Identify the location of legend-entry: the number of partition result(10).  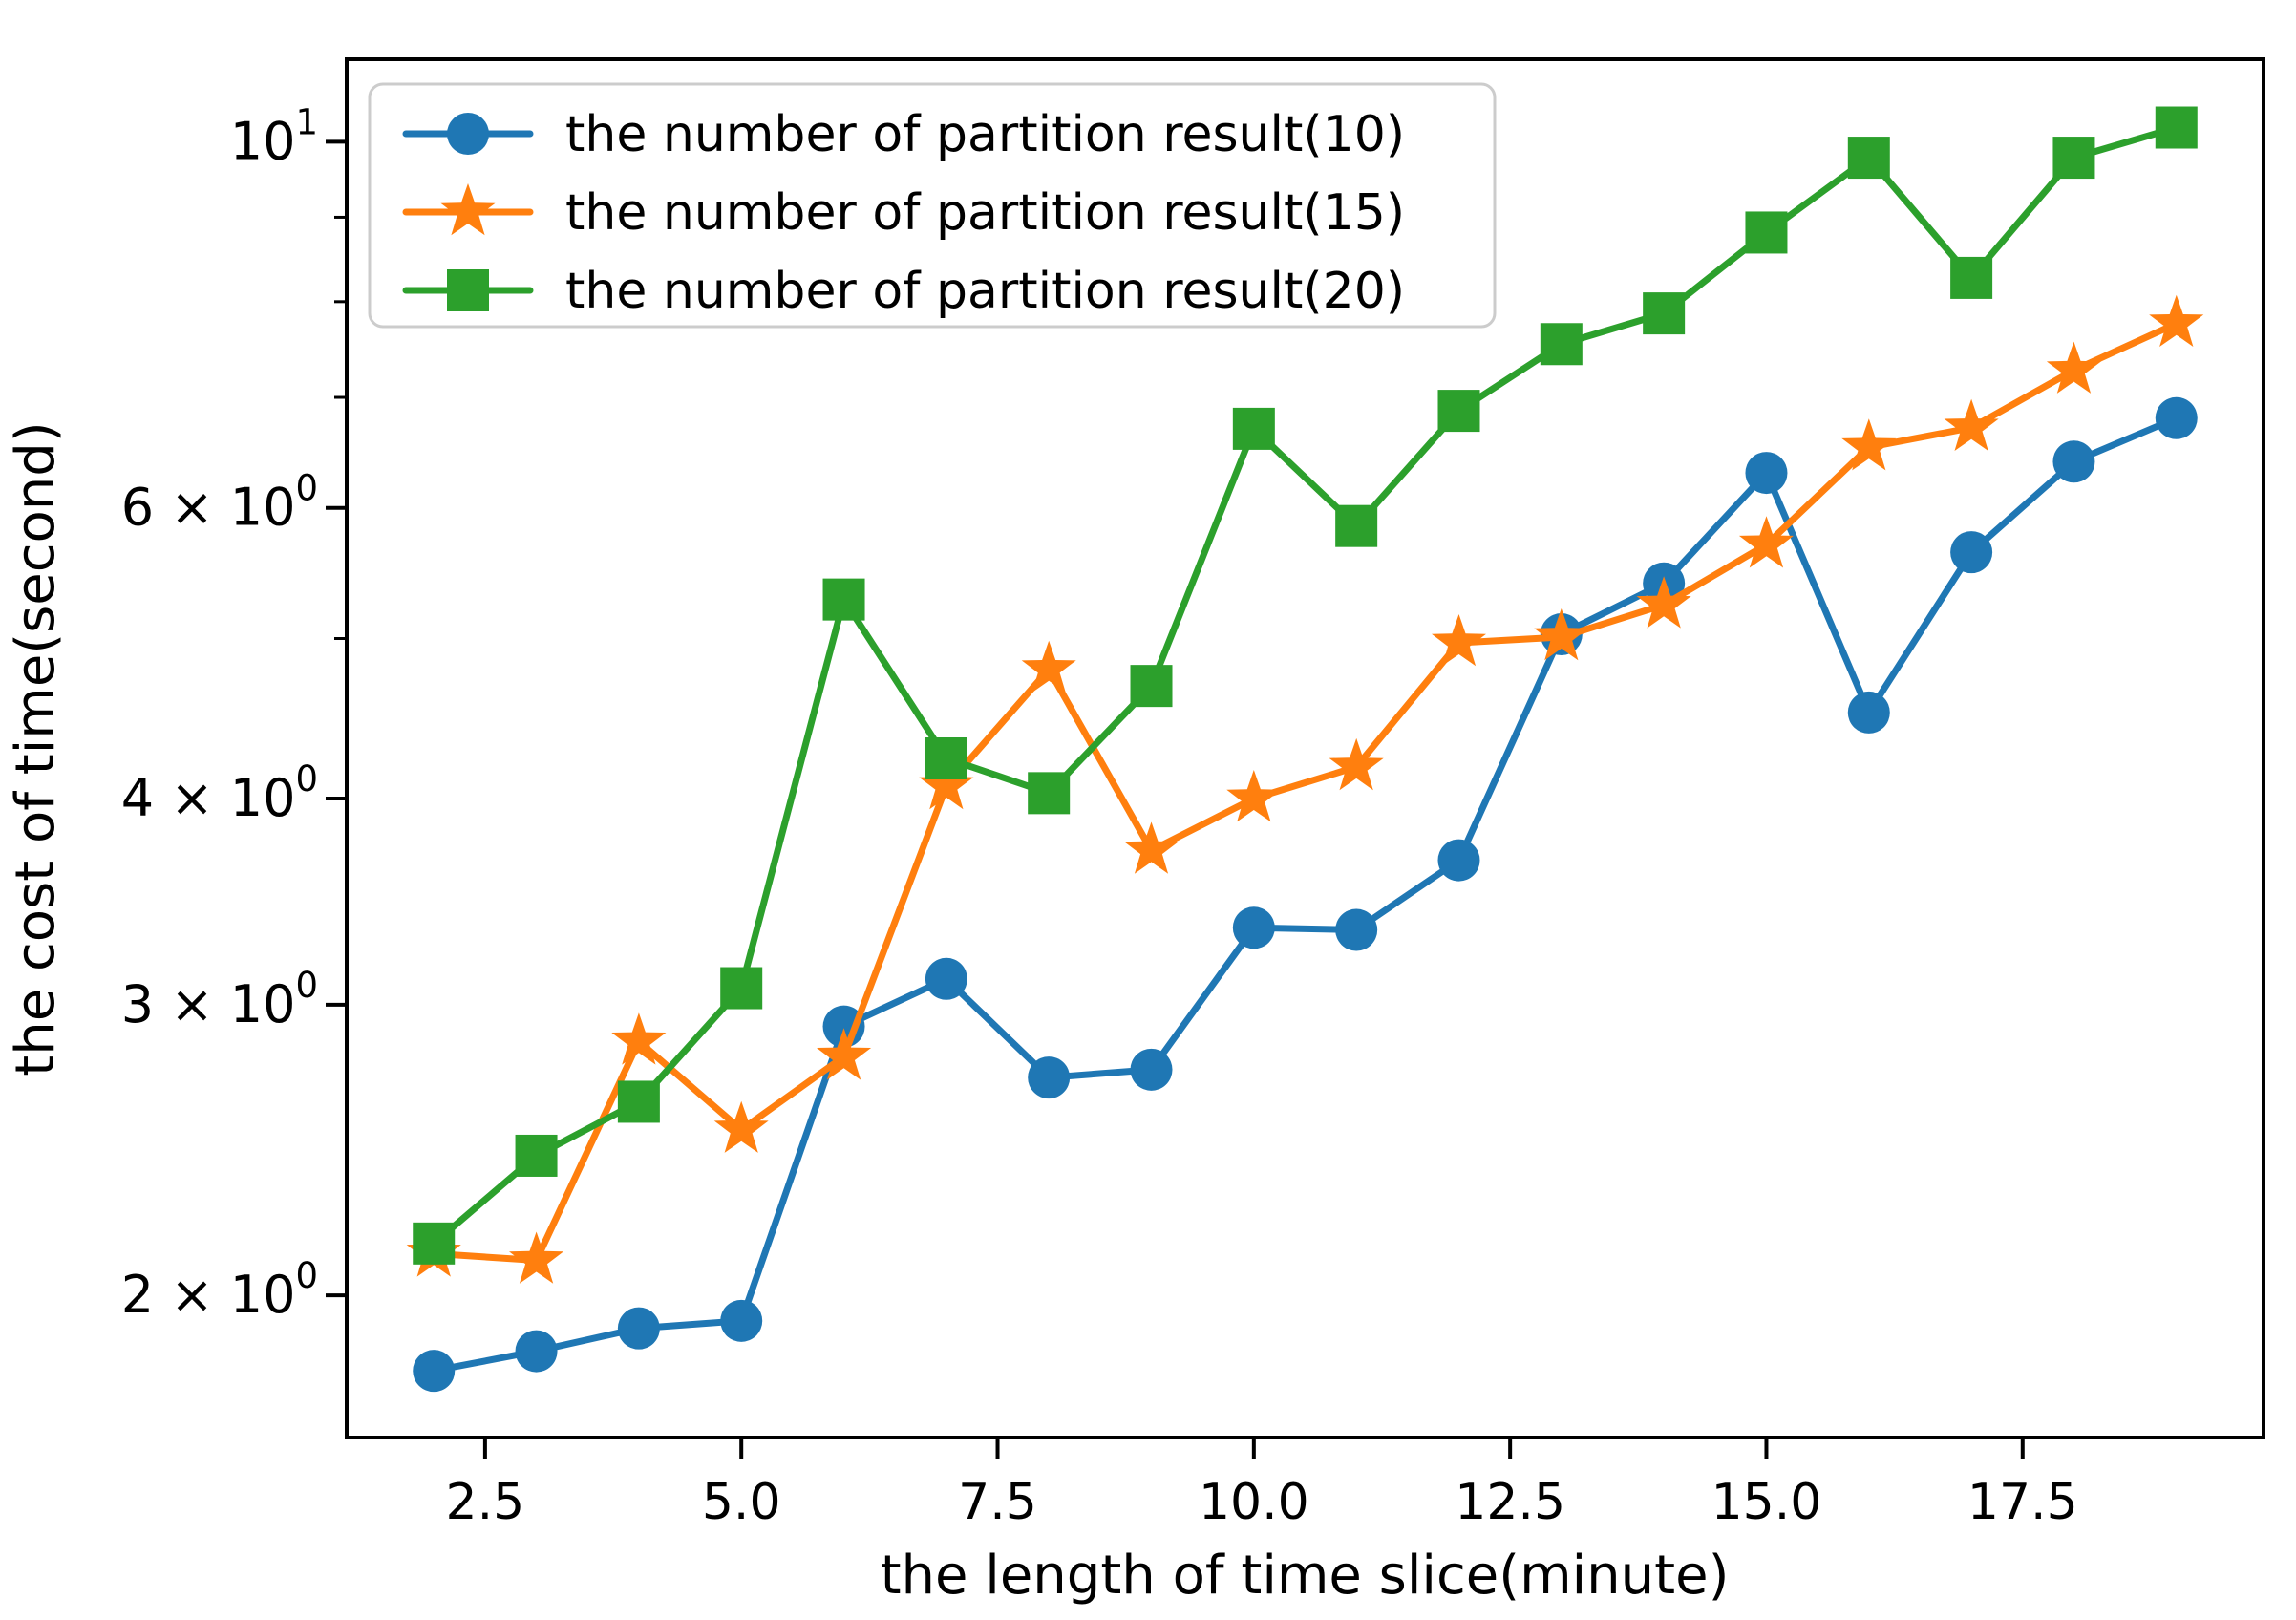
(903, 134).